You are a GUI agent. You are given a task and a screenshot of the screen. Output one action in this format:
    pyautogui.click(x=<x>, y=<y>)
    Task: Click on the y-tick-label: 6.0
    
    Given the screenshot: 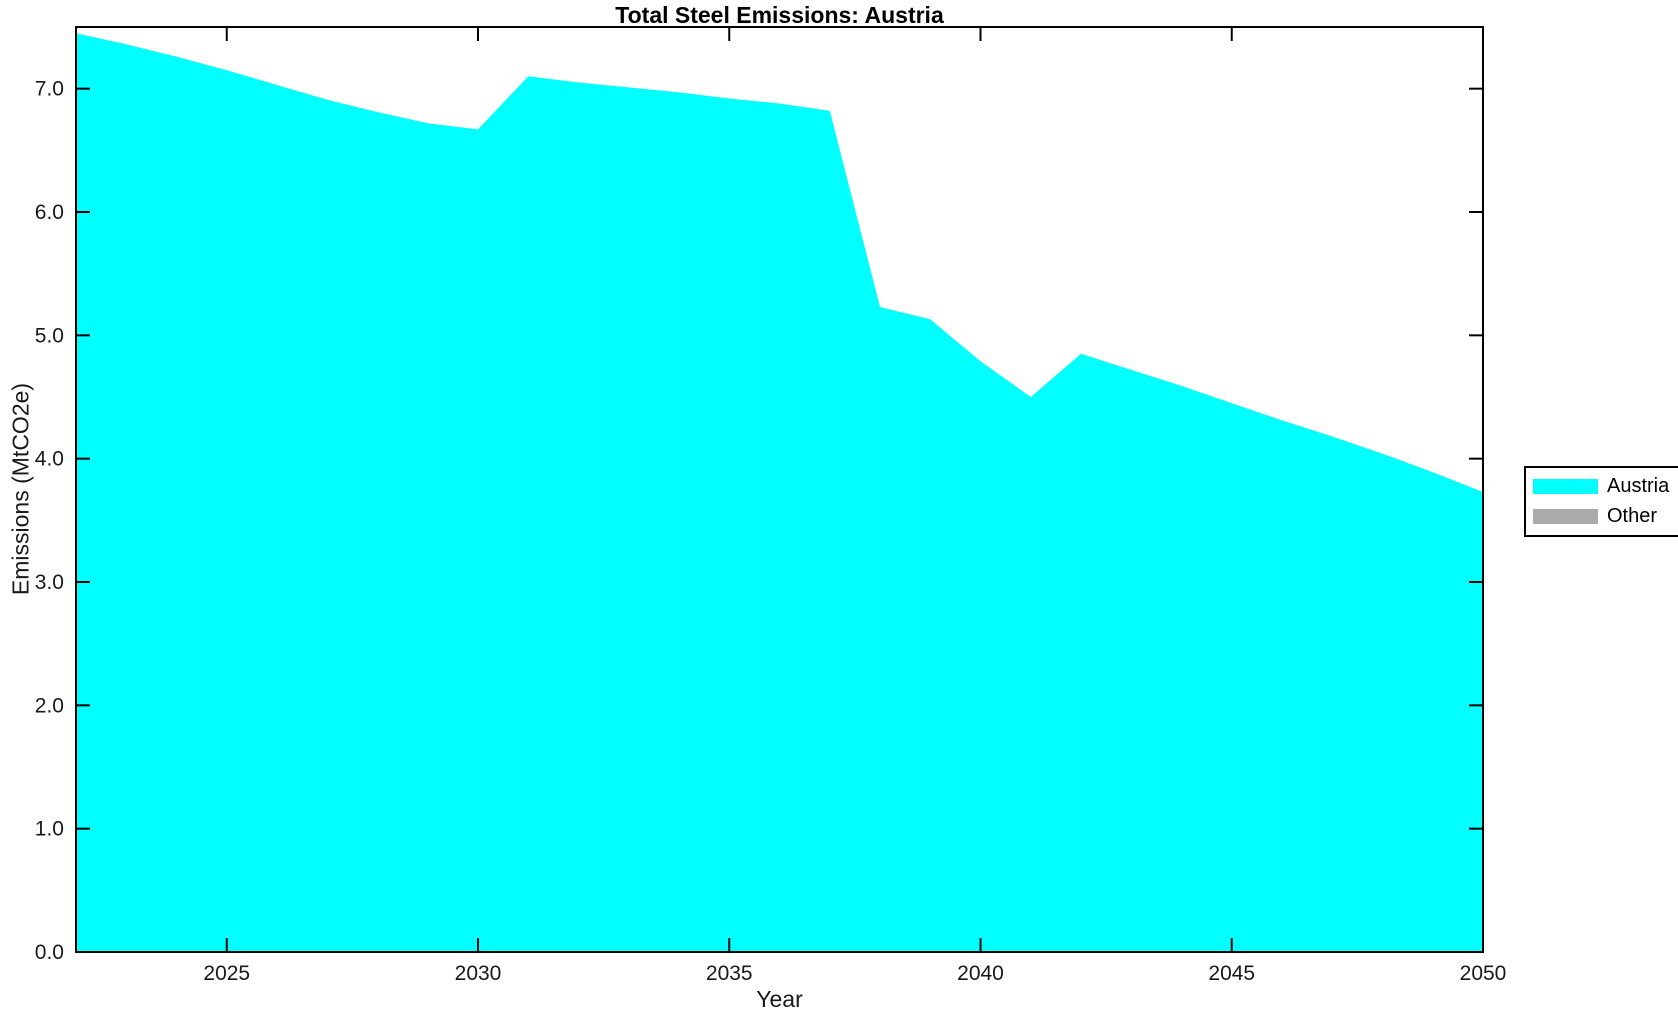 What is the action you would take?
    pyautogui.click(x=49, y=212)
    